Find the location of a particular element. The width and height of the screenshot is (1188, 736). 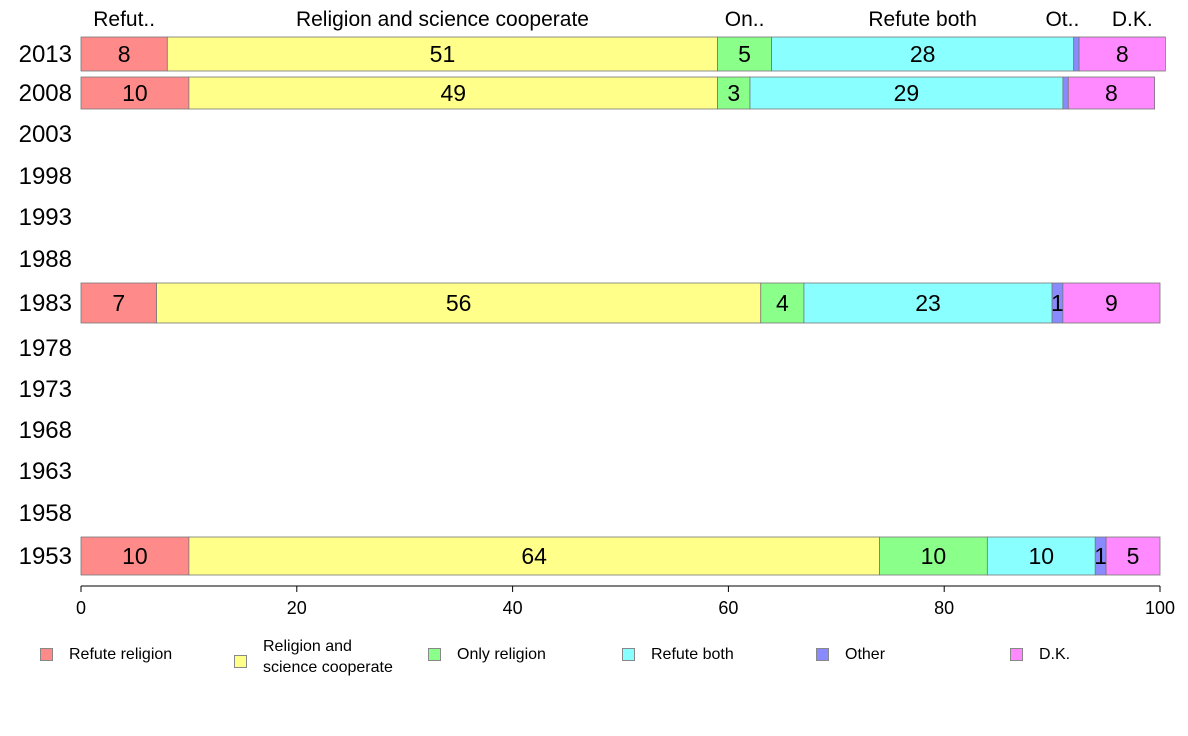

x-tick-label: 40 is located at coordinates (513, 608).